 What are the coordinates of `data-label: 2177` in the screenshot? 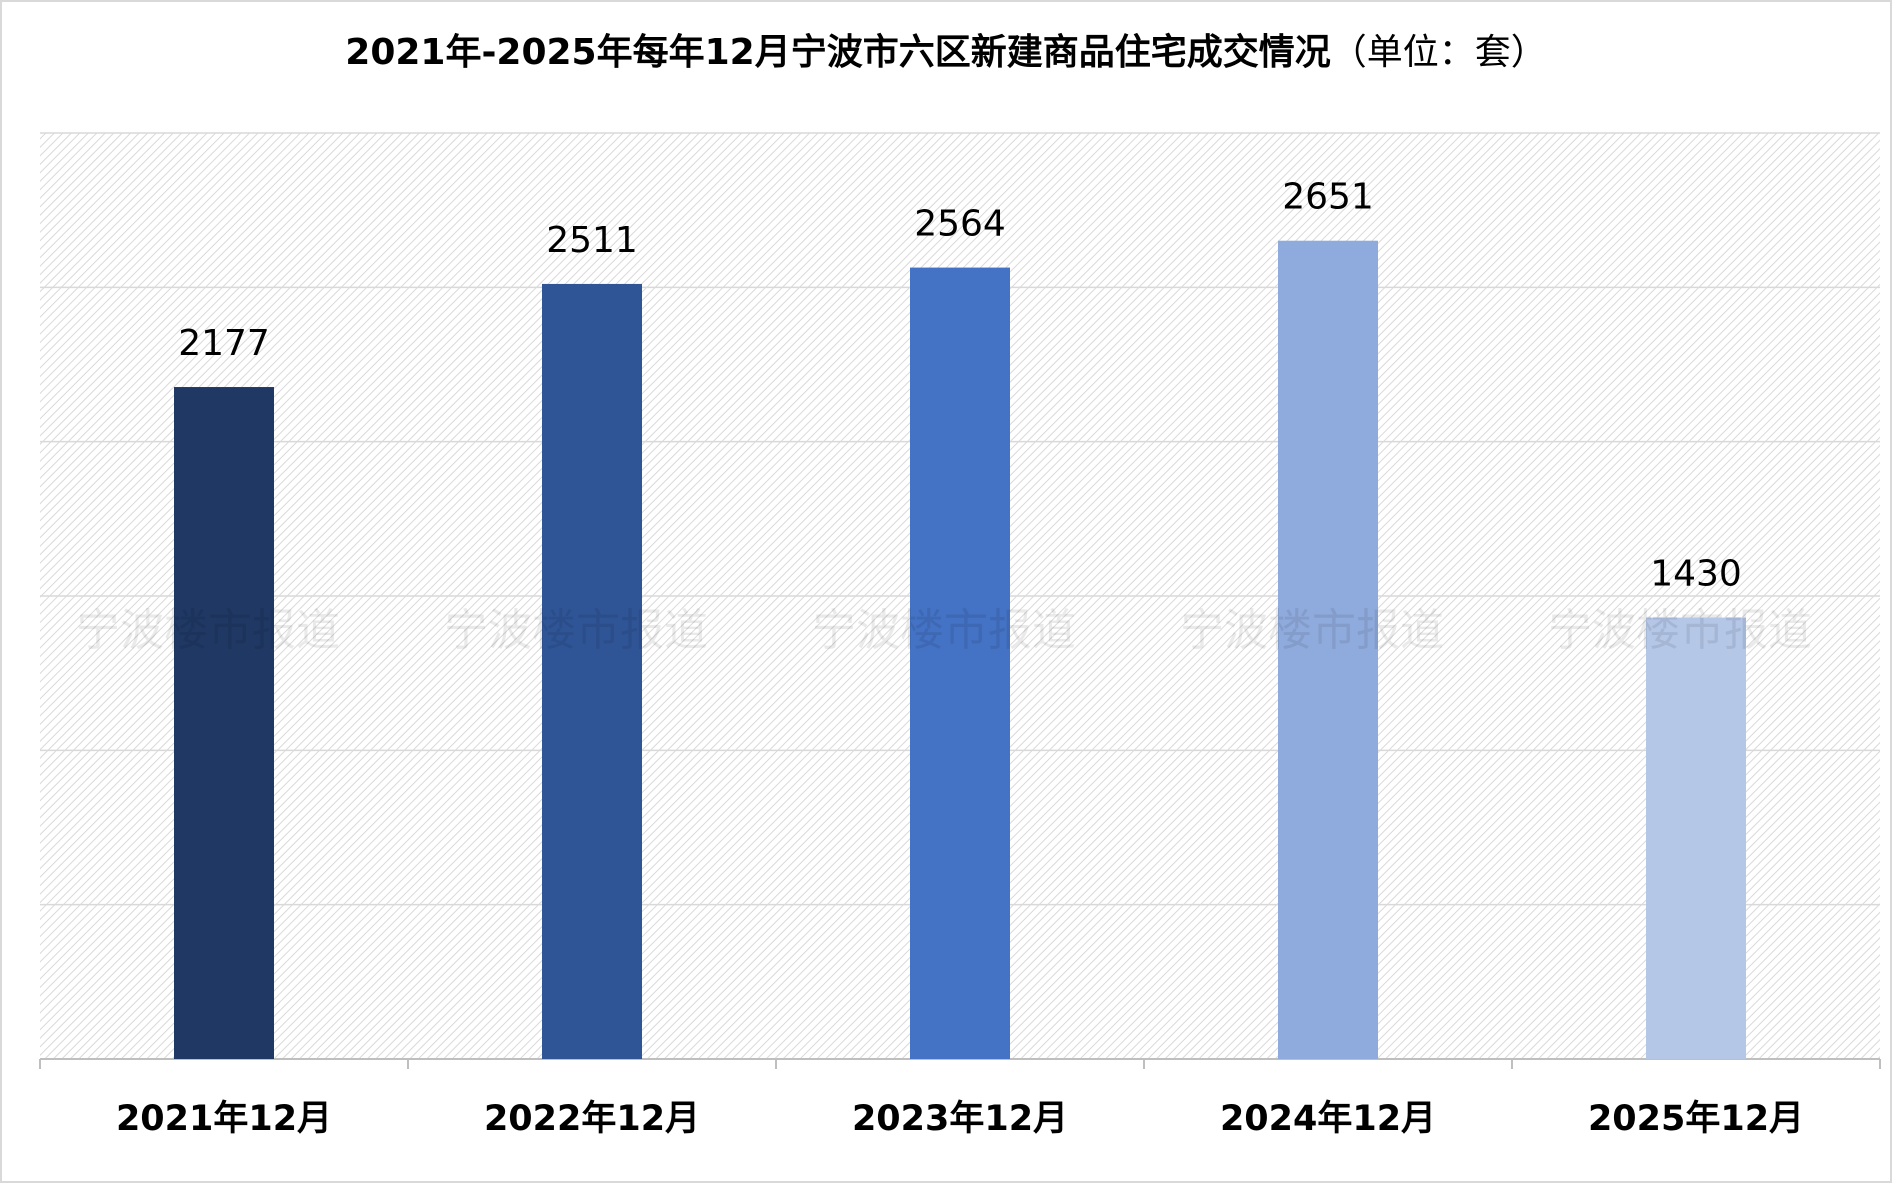 It's located at (224, 343).